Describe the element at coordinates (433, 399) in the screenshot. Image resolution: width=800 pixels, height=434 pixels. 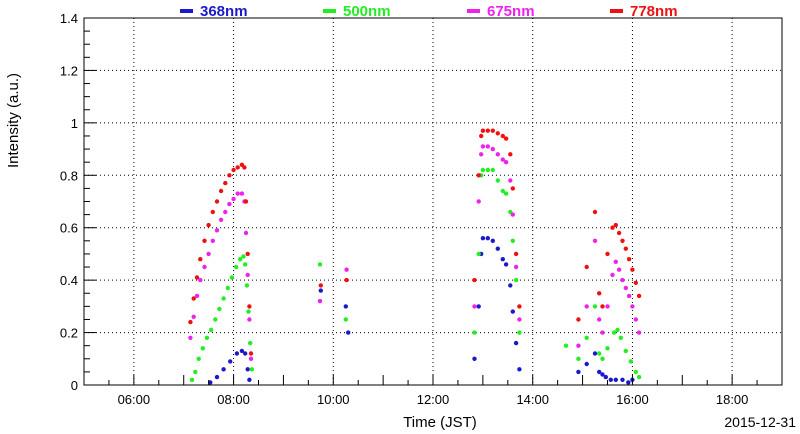
I see `x-tick-label: 12:00` at that location.